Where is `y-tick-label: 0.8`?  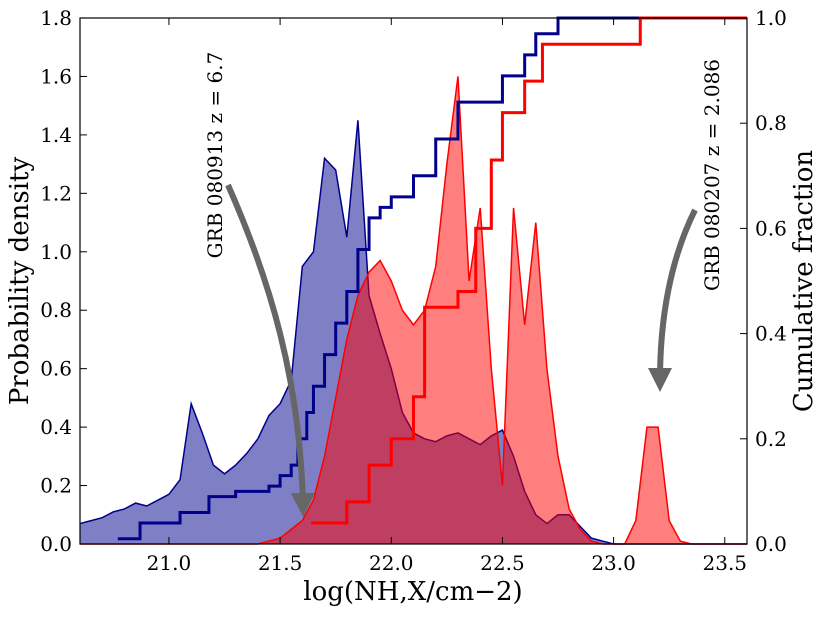 y-tick-label: 0.8 is located at coordinates (56, 310).